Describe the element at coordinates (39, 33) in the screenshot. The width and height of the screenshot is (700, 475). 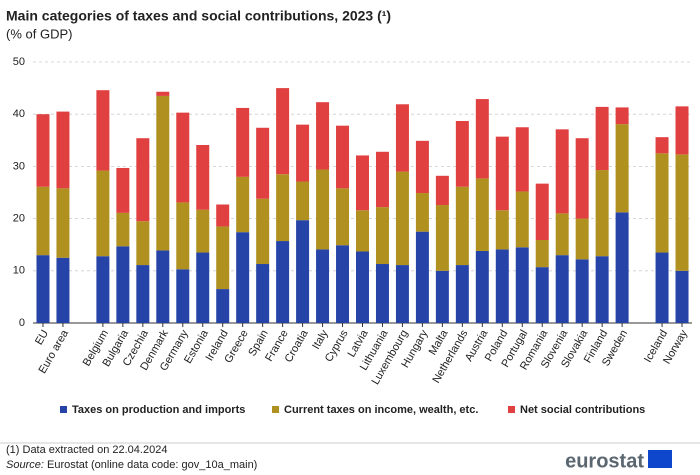
I see `chart-subtitle: (% of GDP)` at that location.